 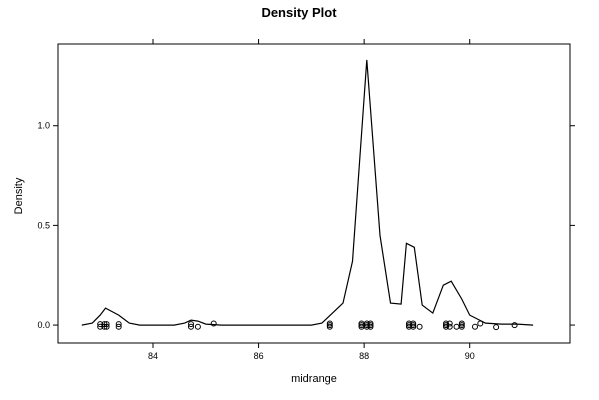 What do you see at coordinates (43, 126) in the screenshot?
I see `y-tick-label: 1.0` at bounding box center [43, 126].